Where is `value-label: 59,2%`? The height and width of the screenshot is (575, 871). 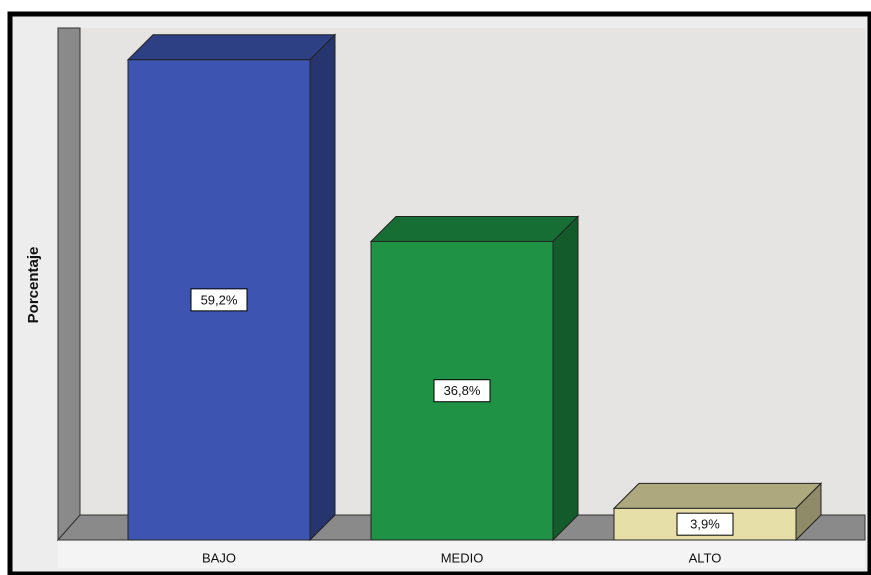
value-label: 59,2% is located at coordinates (219, 299).